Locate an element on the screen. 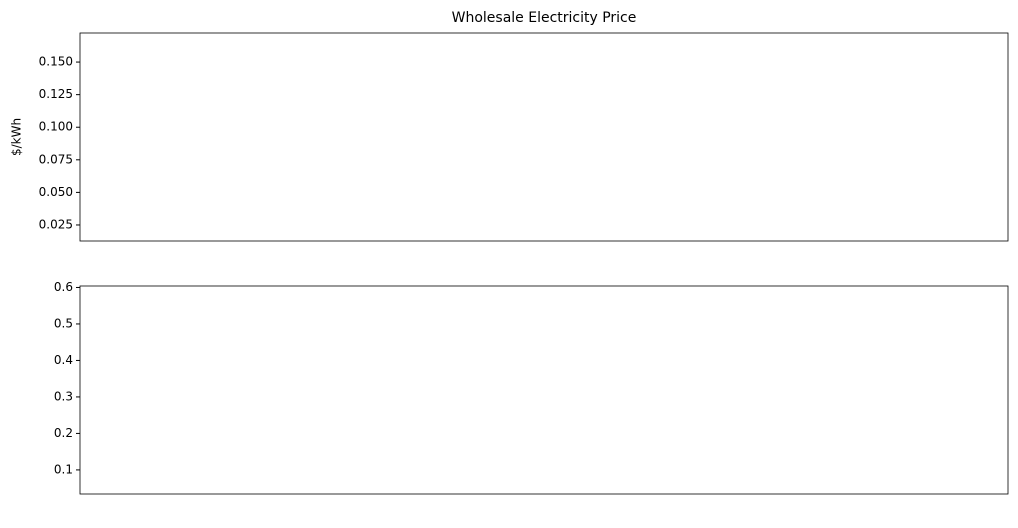  y-tick-label: 0.5 is located at coordinates (63, 323).